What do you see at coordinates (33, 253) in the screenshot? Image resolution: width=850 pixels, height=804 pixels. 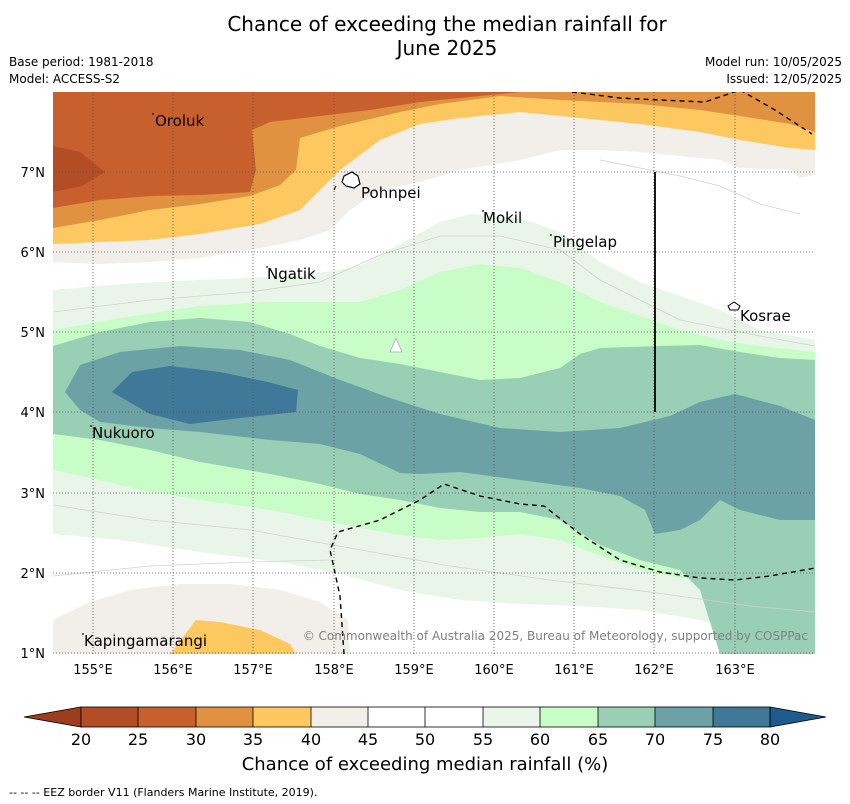 I see `lat-label: 6°N` at bounding box center [33, 253].